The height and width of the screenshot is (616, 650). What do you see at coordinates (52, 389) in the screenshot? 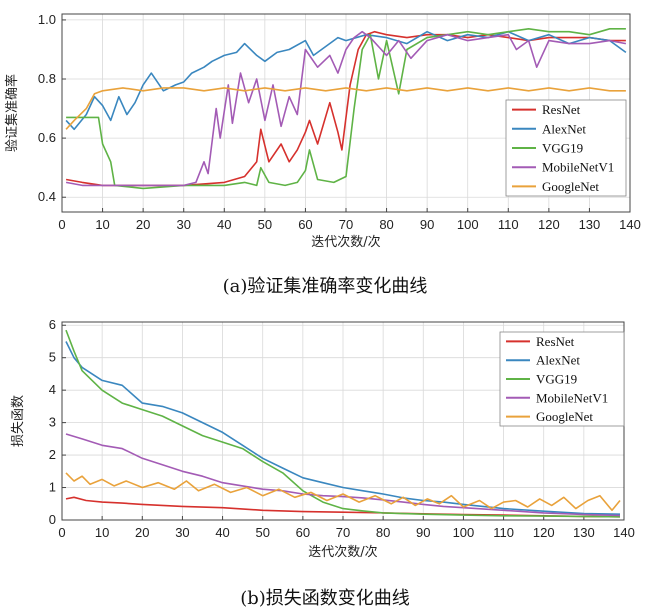
I see `y-tick-label: 4` at bounding box center [52, 389].